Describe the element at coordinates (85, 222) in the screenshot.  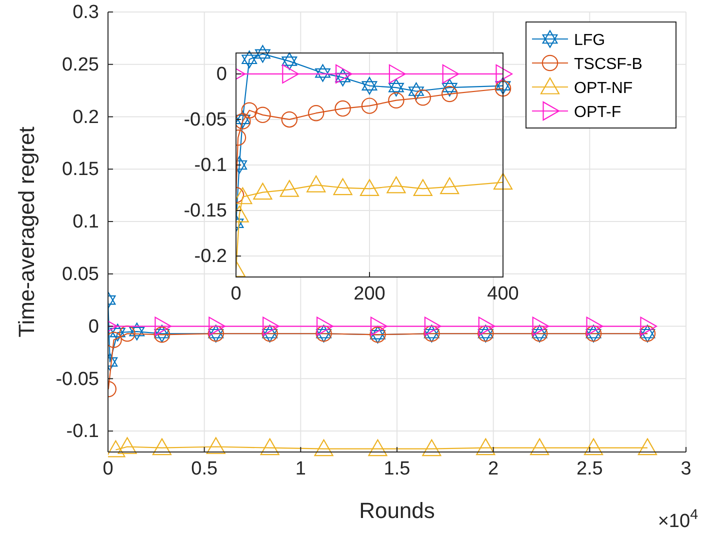
I see `y-tick-label: 0.1` at that location.